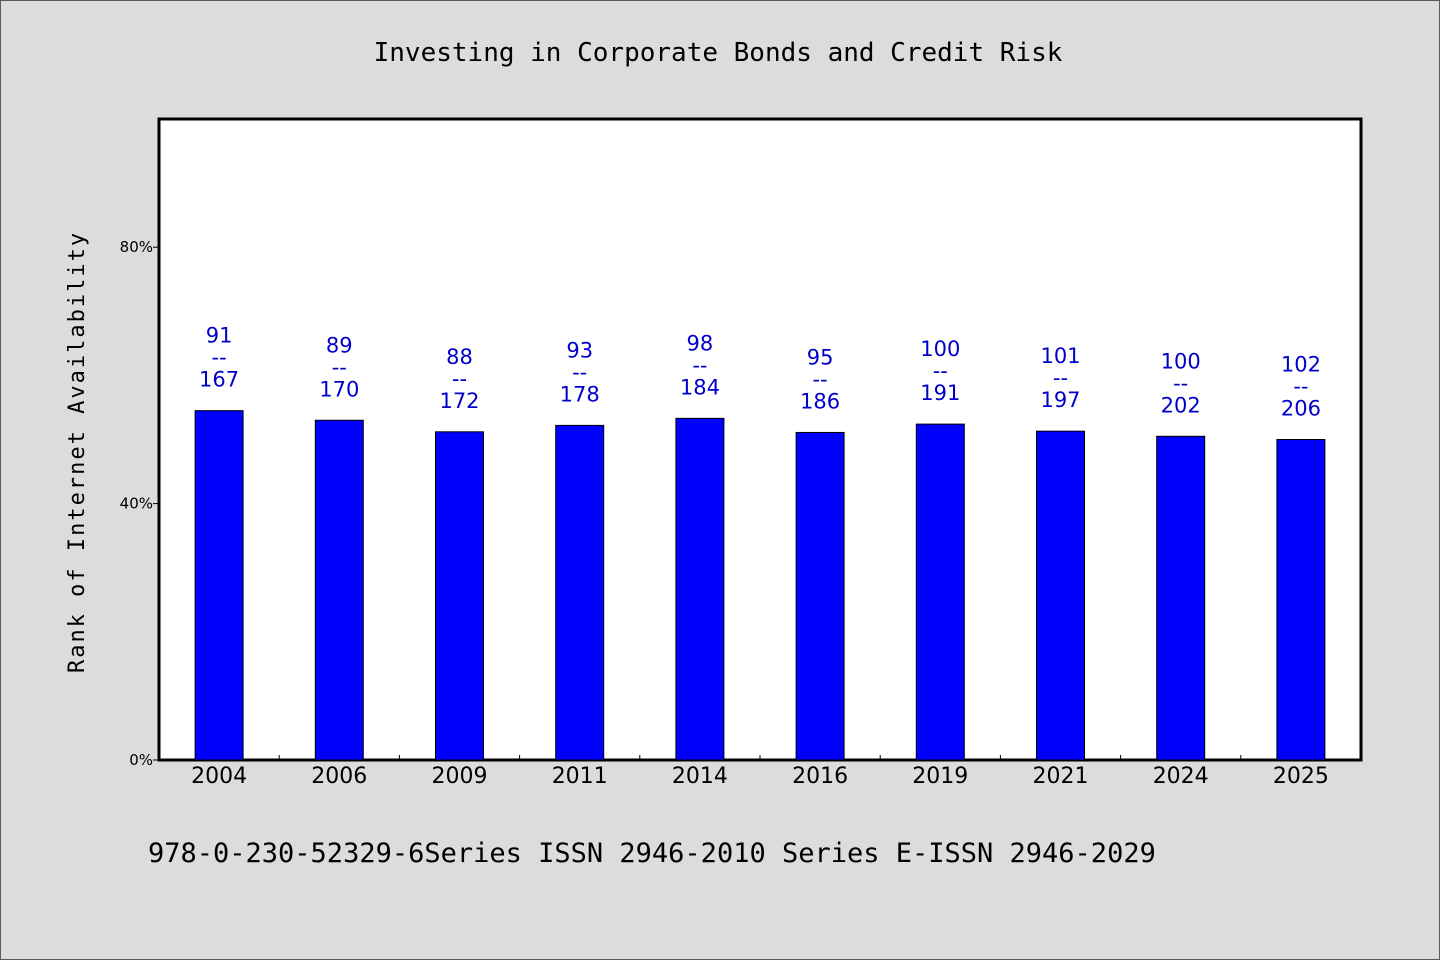  I want to click on data-label-2014: 98, so click(700, 343).